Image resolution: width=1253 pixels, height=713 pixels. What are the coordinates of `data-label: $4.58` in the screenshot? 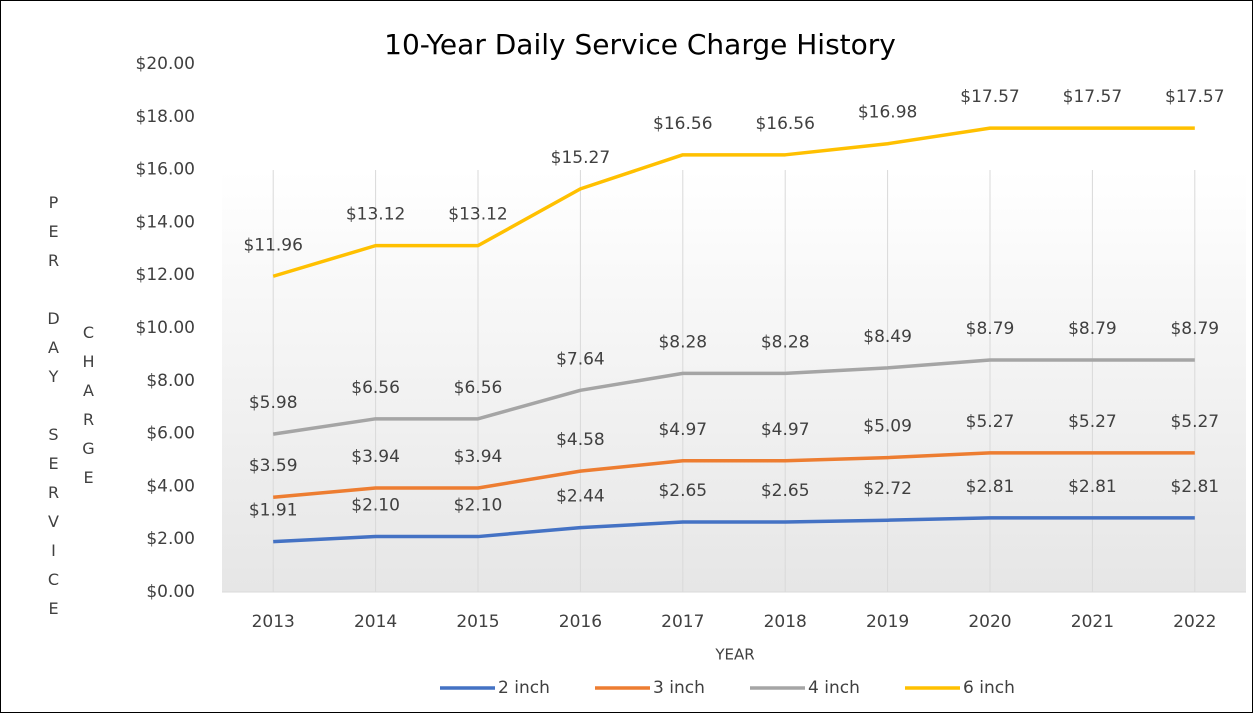 It's located at (580, 440).